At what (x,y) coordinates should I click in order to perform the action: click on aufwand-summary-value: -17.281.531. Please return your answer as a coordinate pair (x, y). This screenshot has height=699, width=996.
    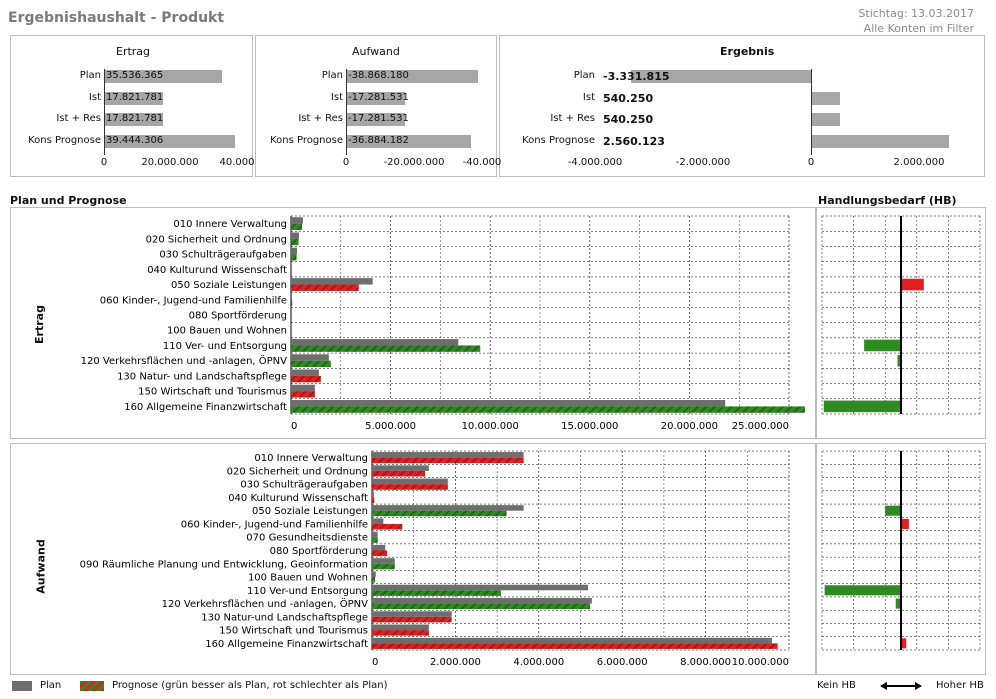
    Looking at the image, I should click on (378, 97).